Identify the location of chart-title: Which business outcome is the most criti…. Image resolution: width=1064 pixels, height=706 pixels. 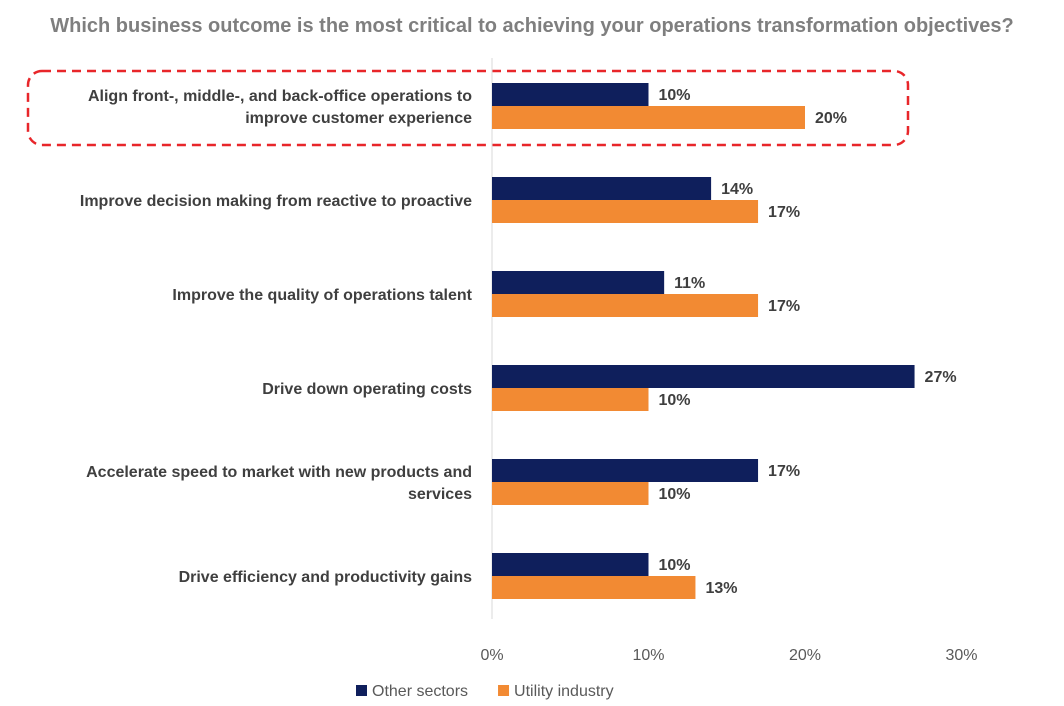
(532, 26).